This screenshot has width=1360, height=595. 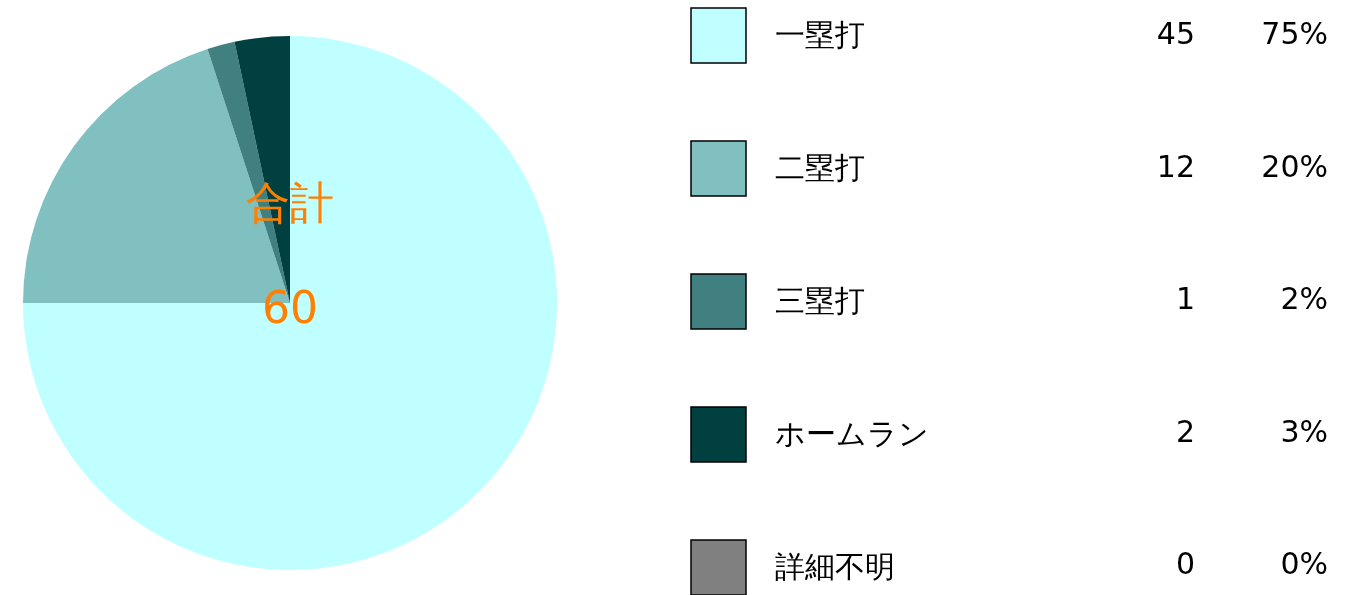 What do you see at coordinates (1304, 298) in the screenshot?
I see `text: 2%` at bounding box center [1304, 298].